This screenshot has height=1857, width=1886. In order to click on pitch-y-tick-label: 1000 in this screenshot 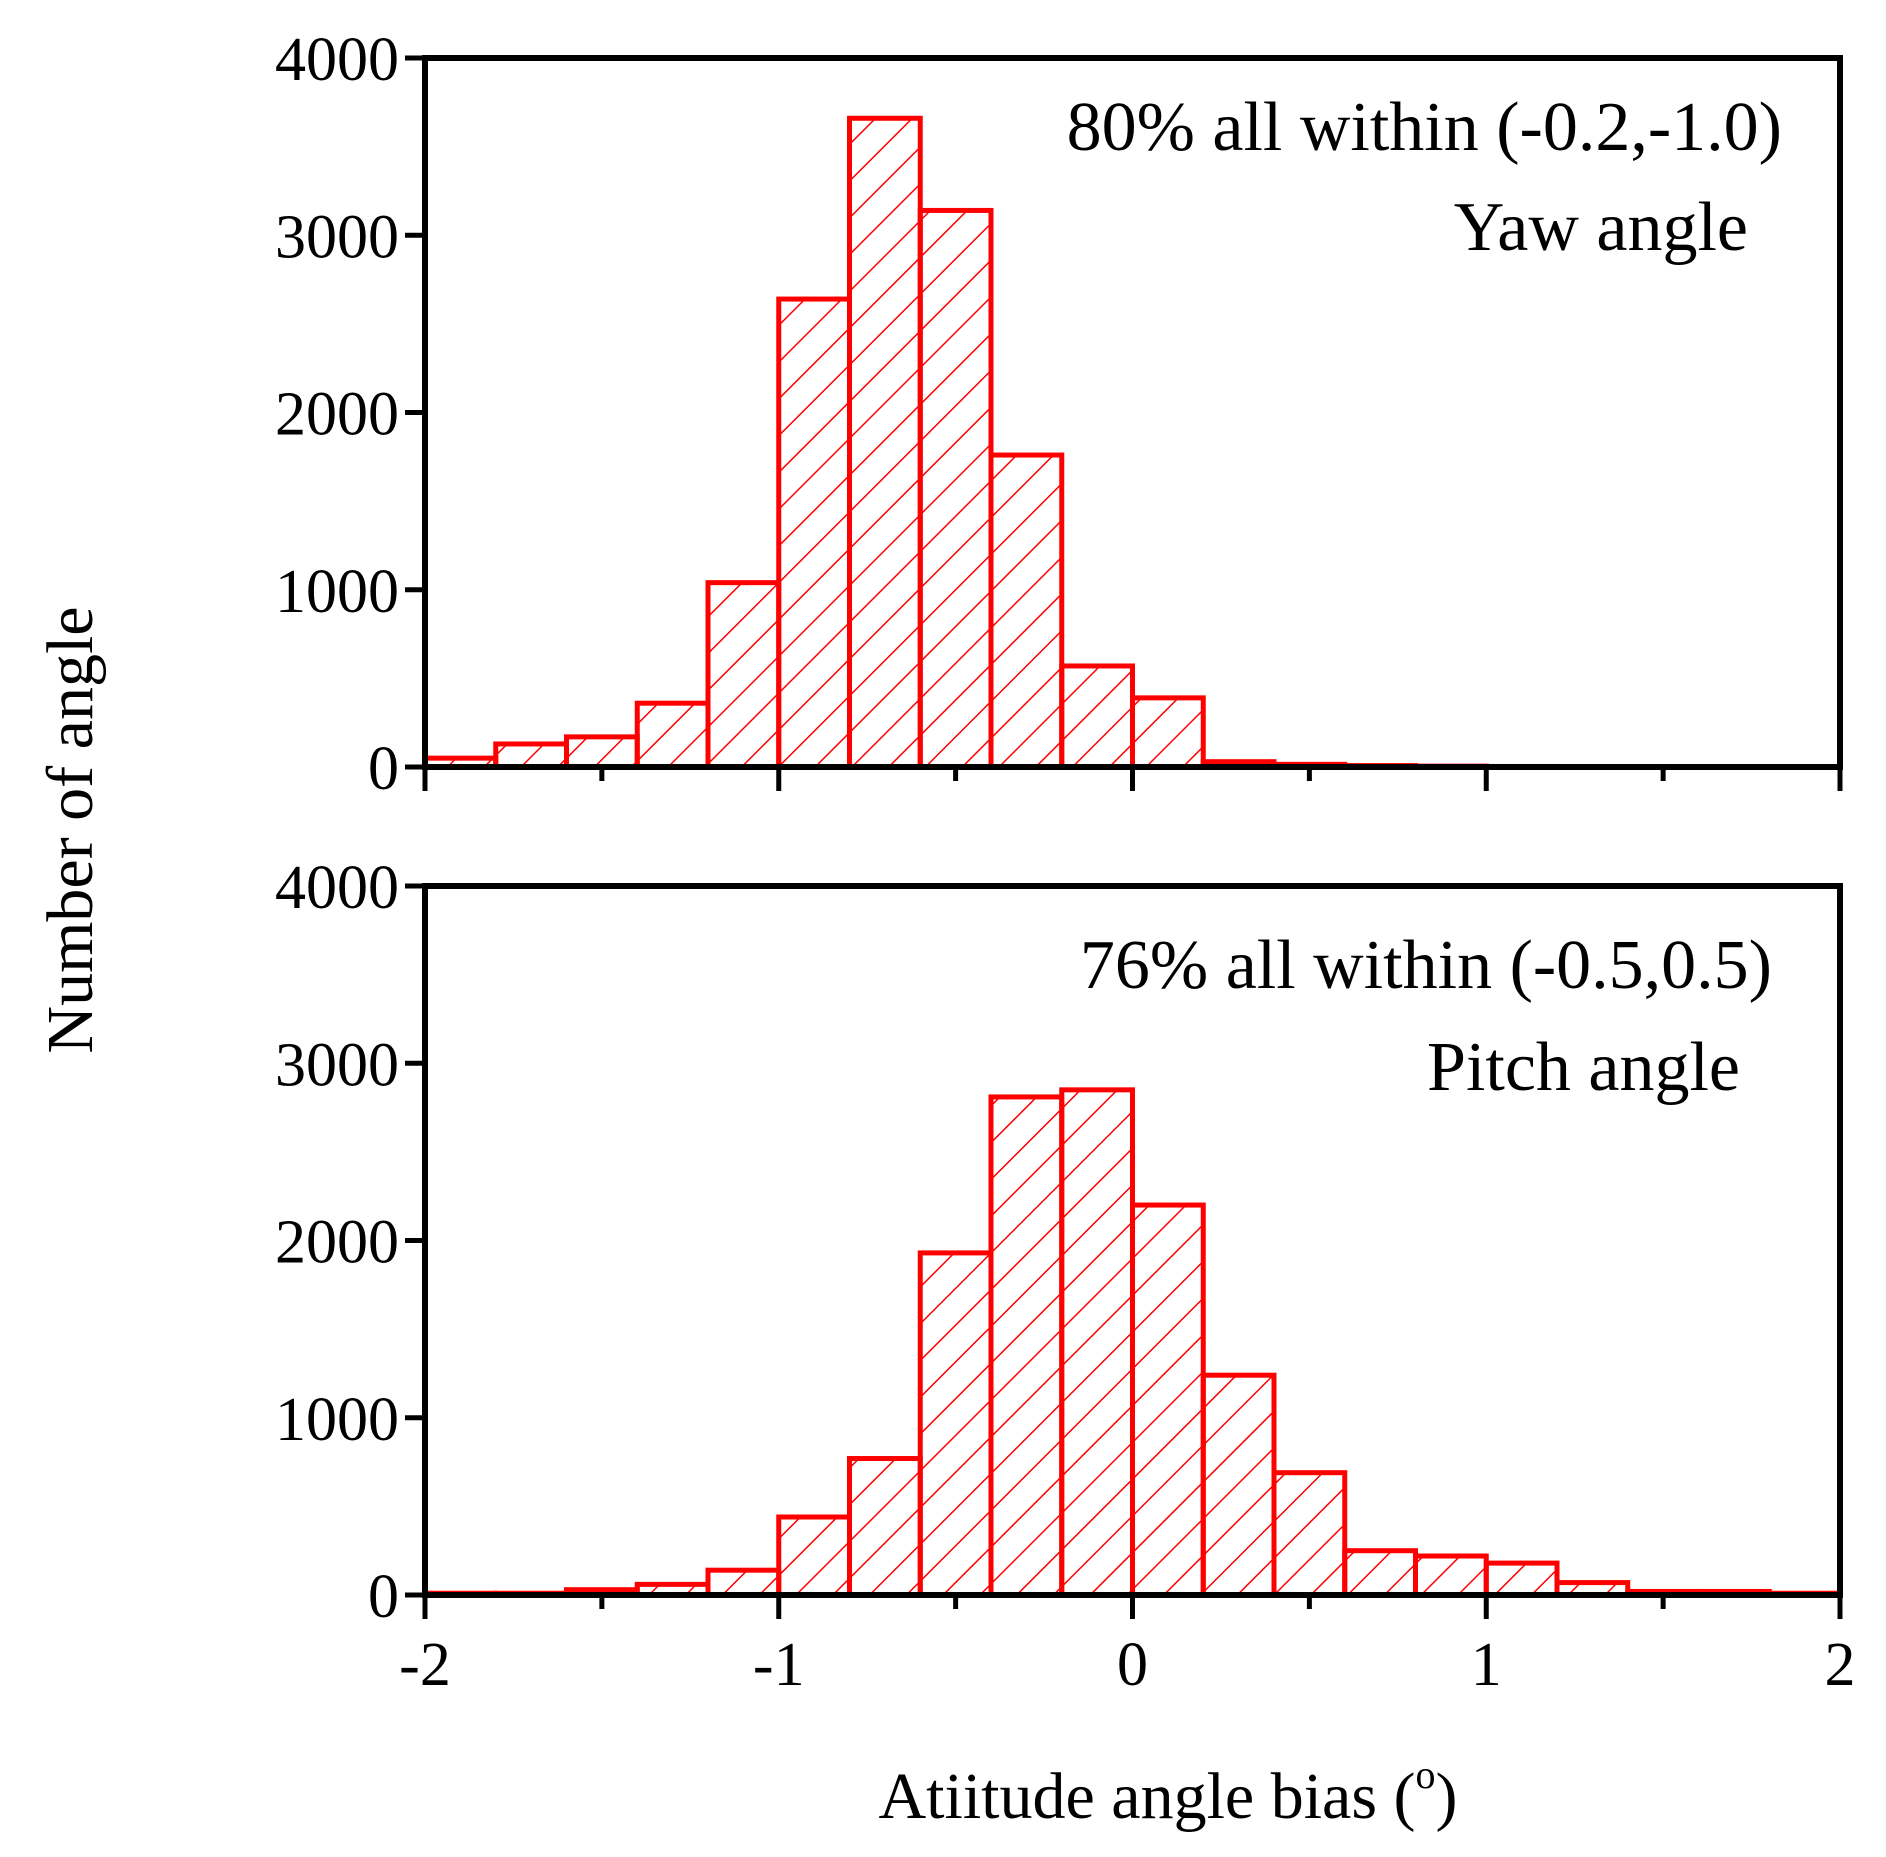, I will do `click(337, 1420)`.